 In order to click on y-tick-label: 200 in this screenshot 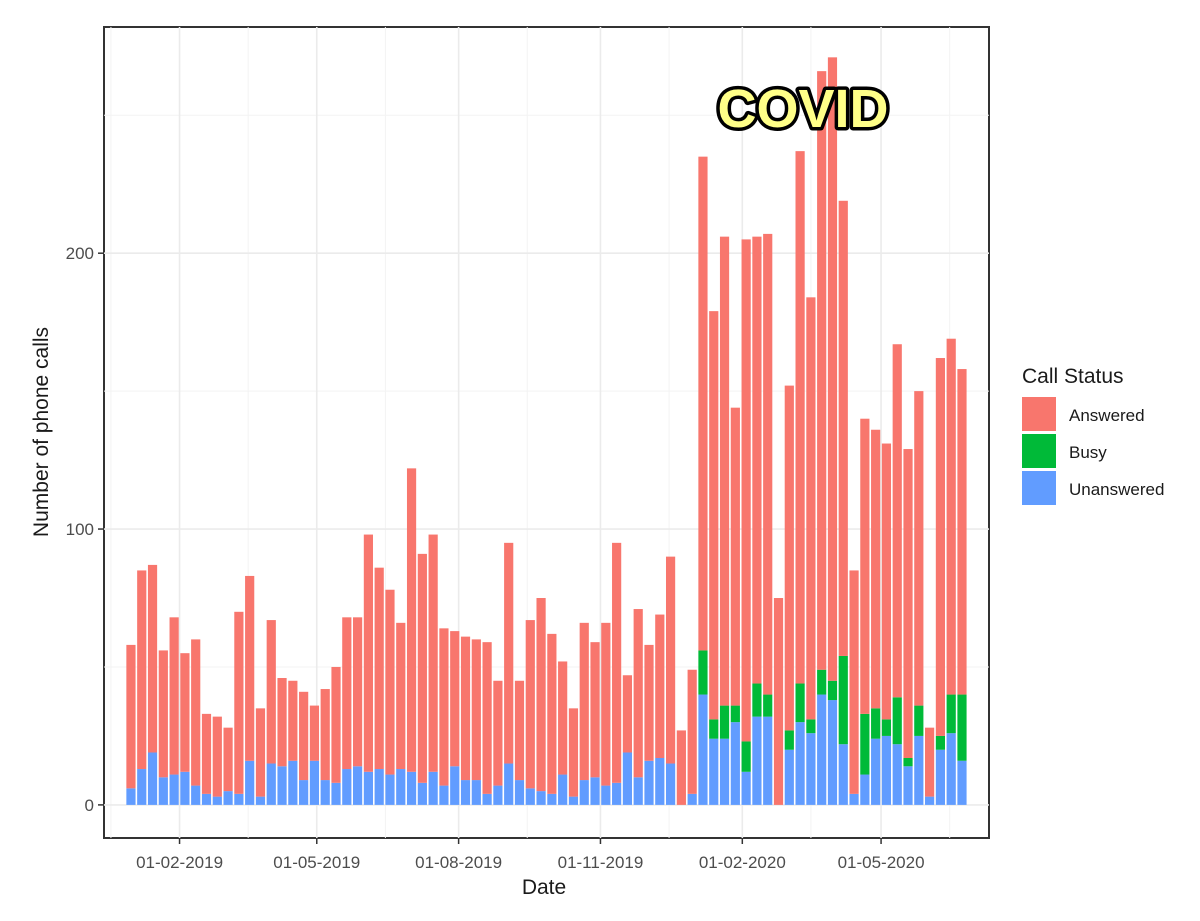, I will do `click(80, 253)`.